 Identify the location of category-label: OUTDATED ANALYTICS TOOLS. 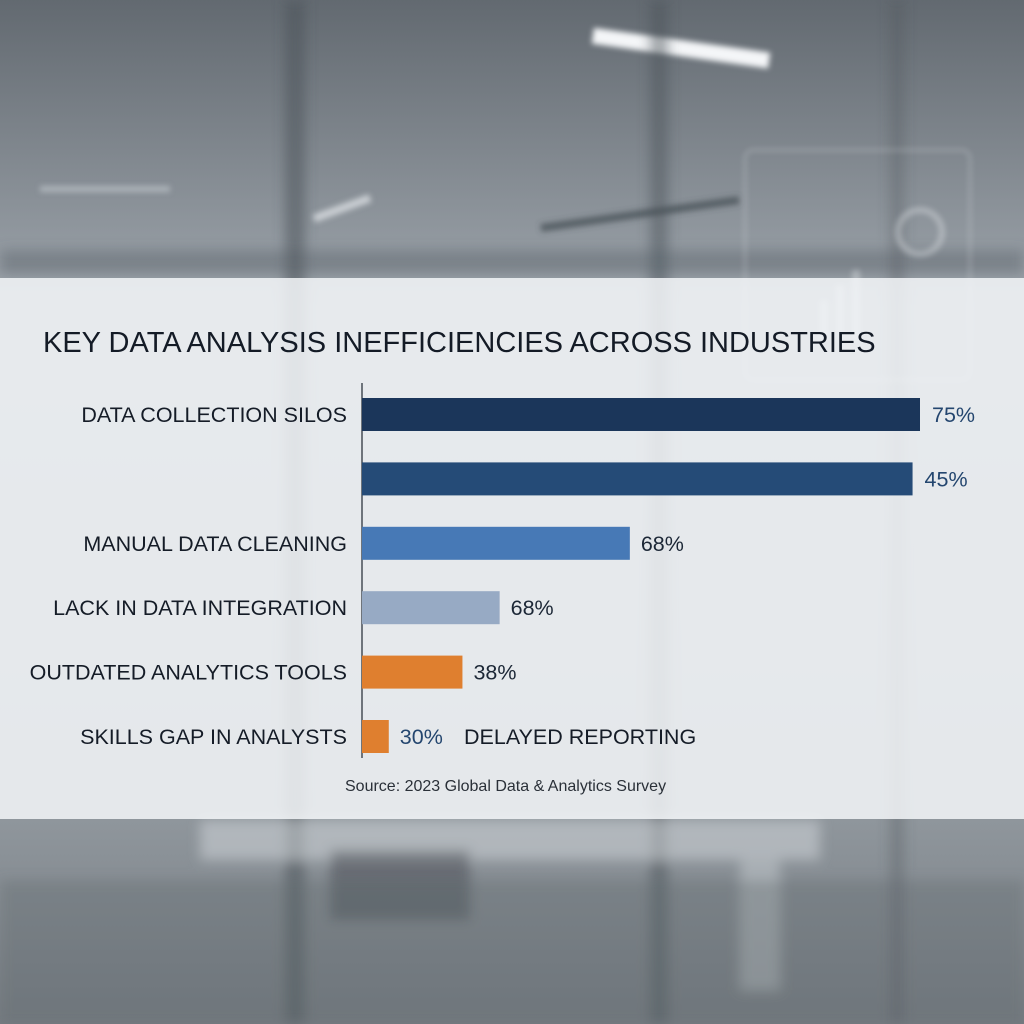
(188, 673).